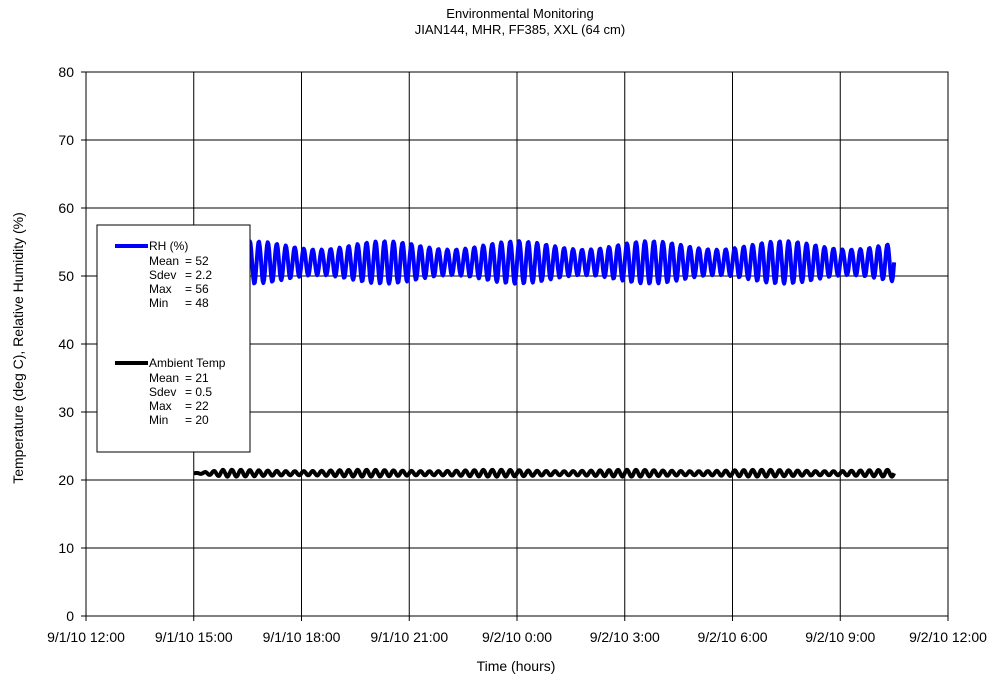  What do you see at coordinates (86, 637) in the screenshot?
I see `x-tick-label: 9/1/10 12:00` at bounding box center [86, 637].